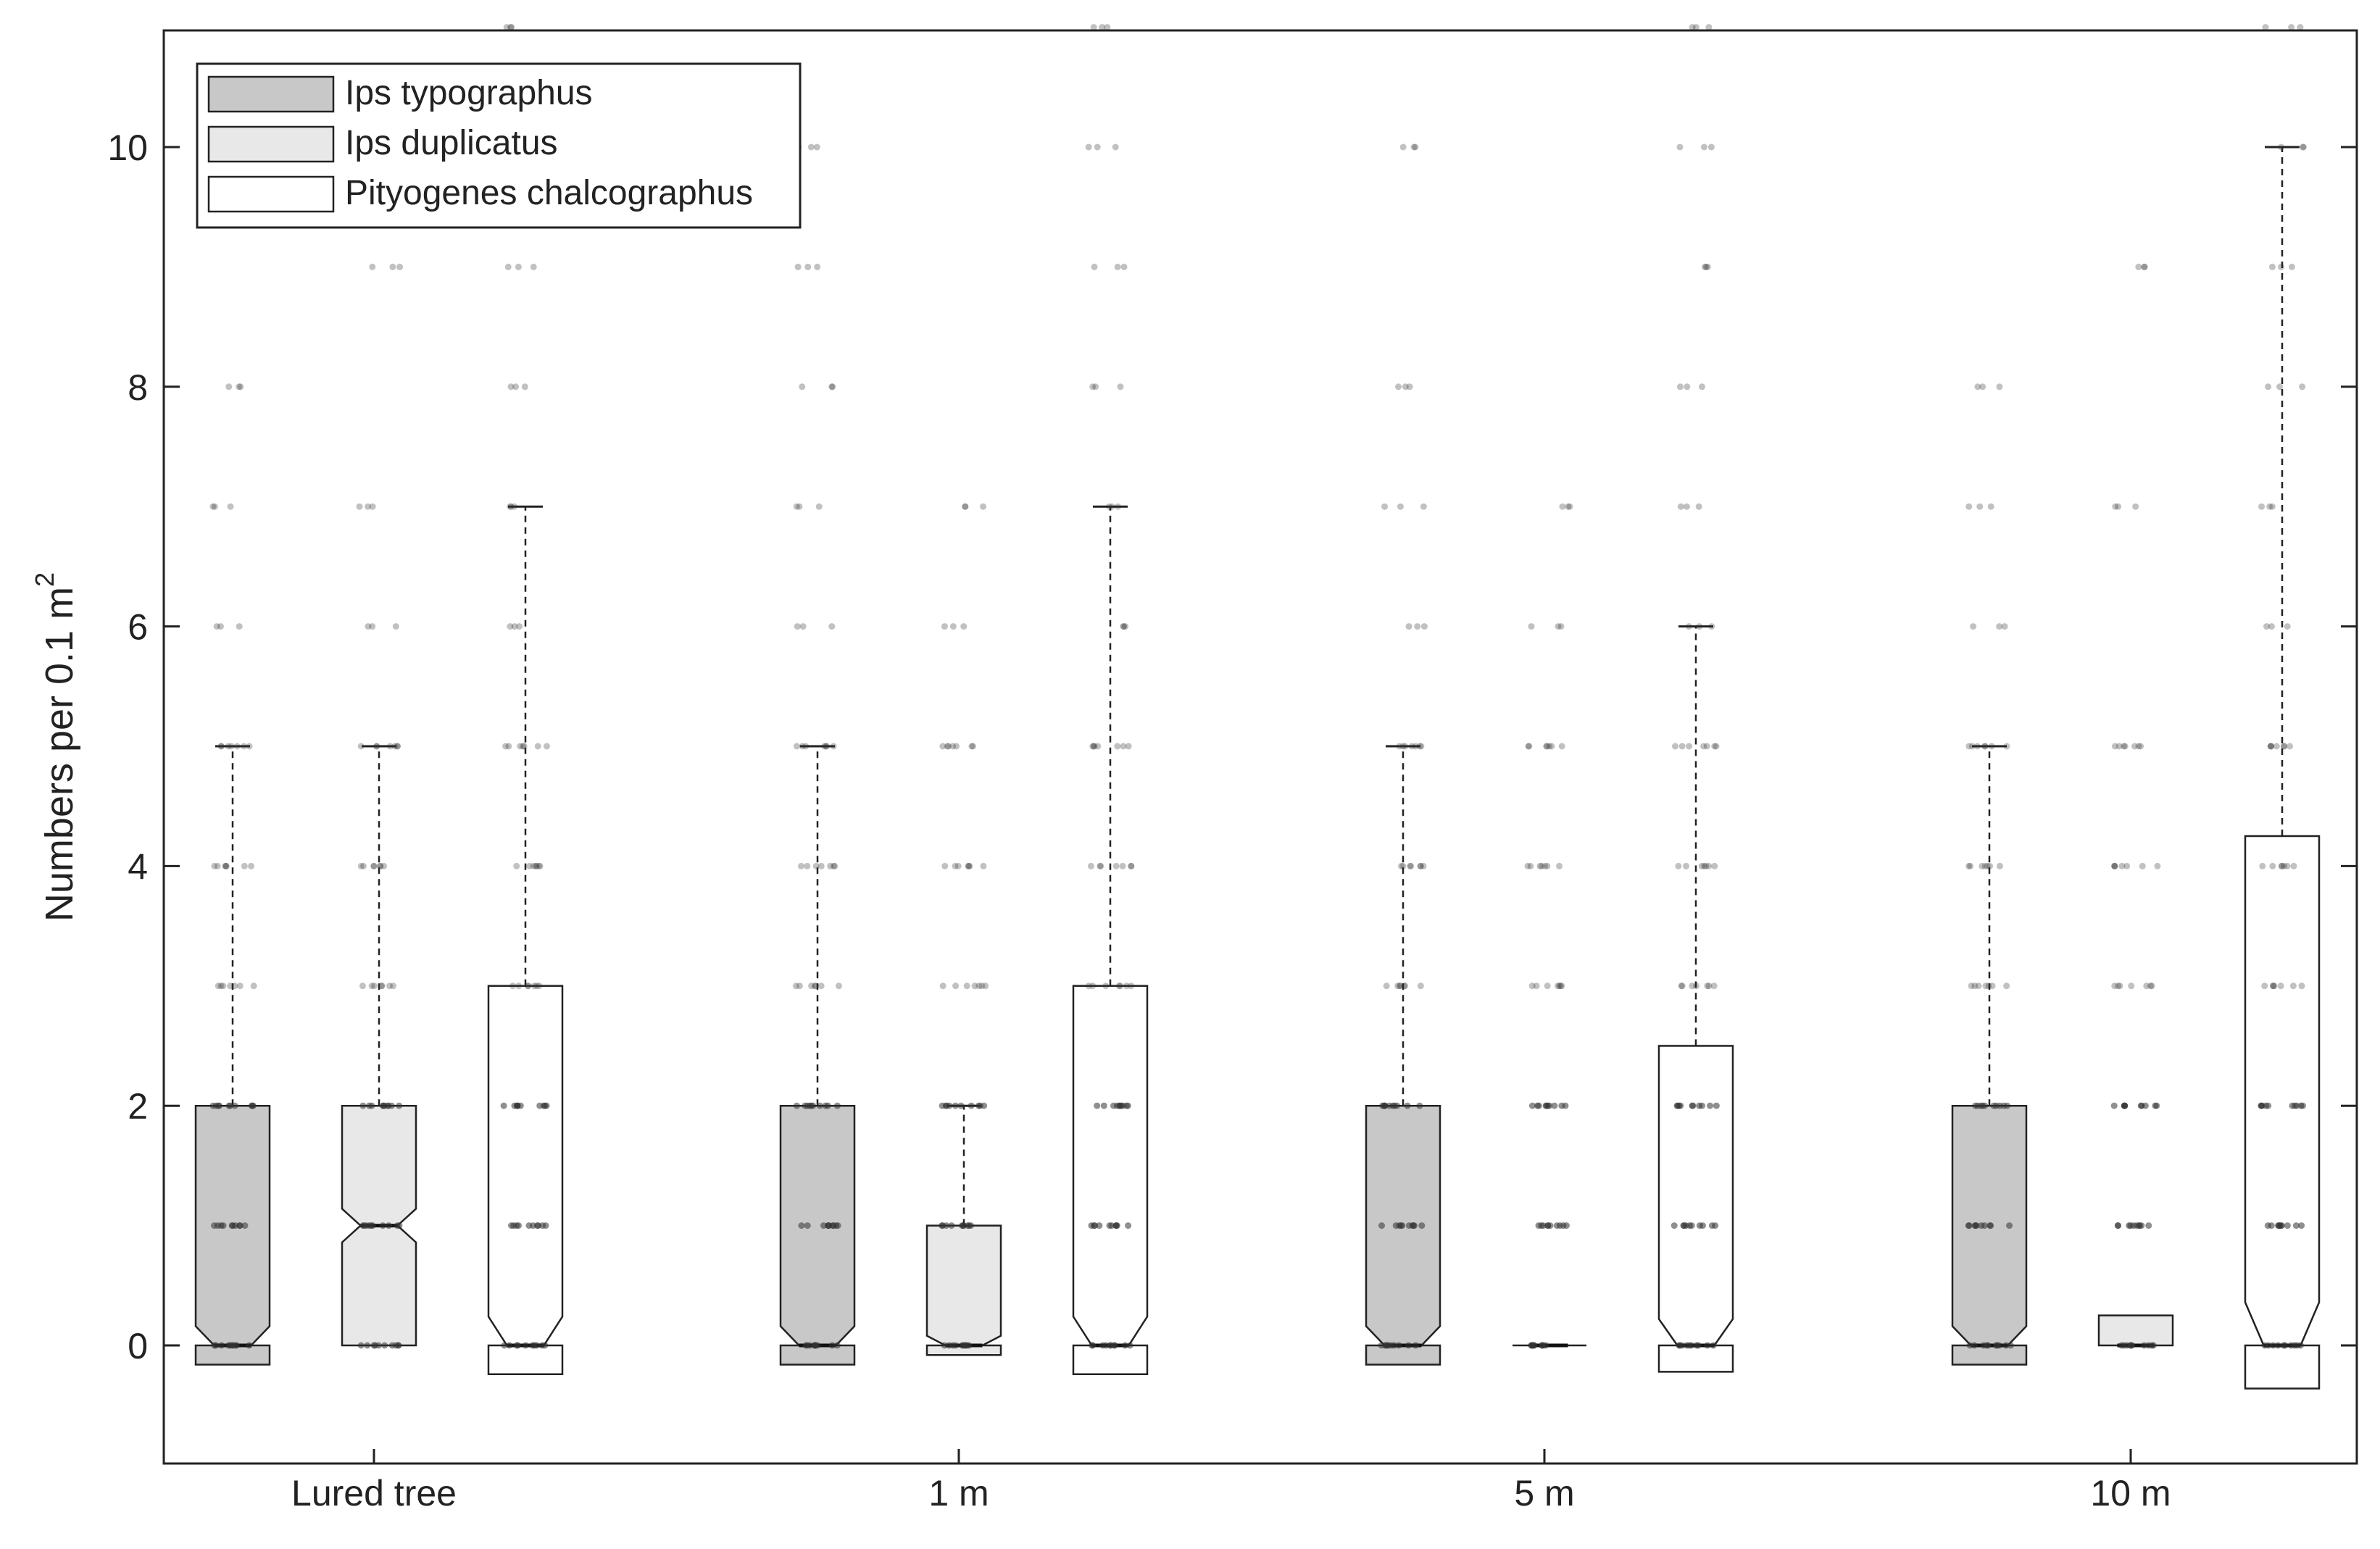 This screenshot has width=2380, height=1549. Describe the element at coordinates (59, 755) in the screenshot. I see `y-axis-label-text: Numbers per 0.1 m` at that location.